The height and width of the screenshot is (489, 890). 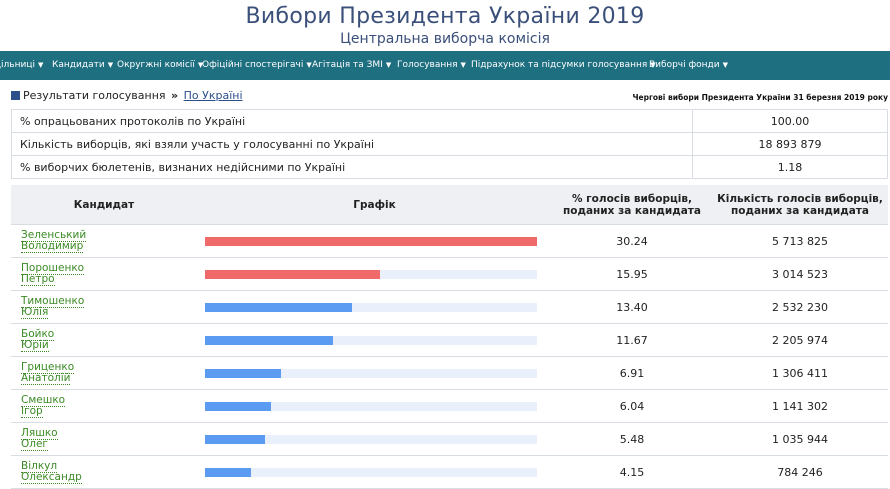 I want to click on nav-item-voting: Голосування ▼, so click(x=431, y=65).